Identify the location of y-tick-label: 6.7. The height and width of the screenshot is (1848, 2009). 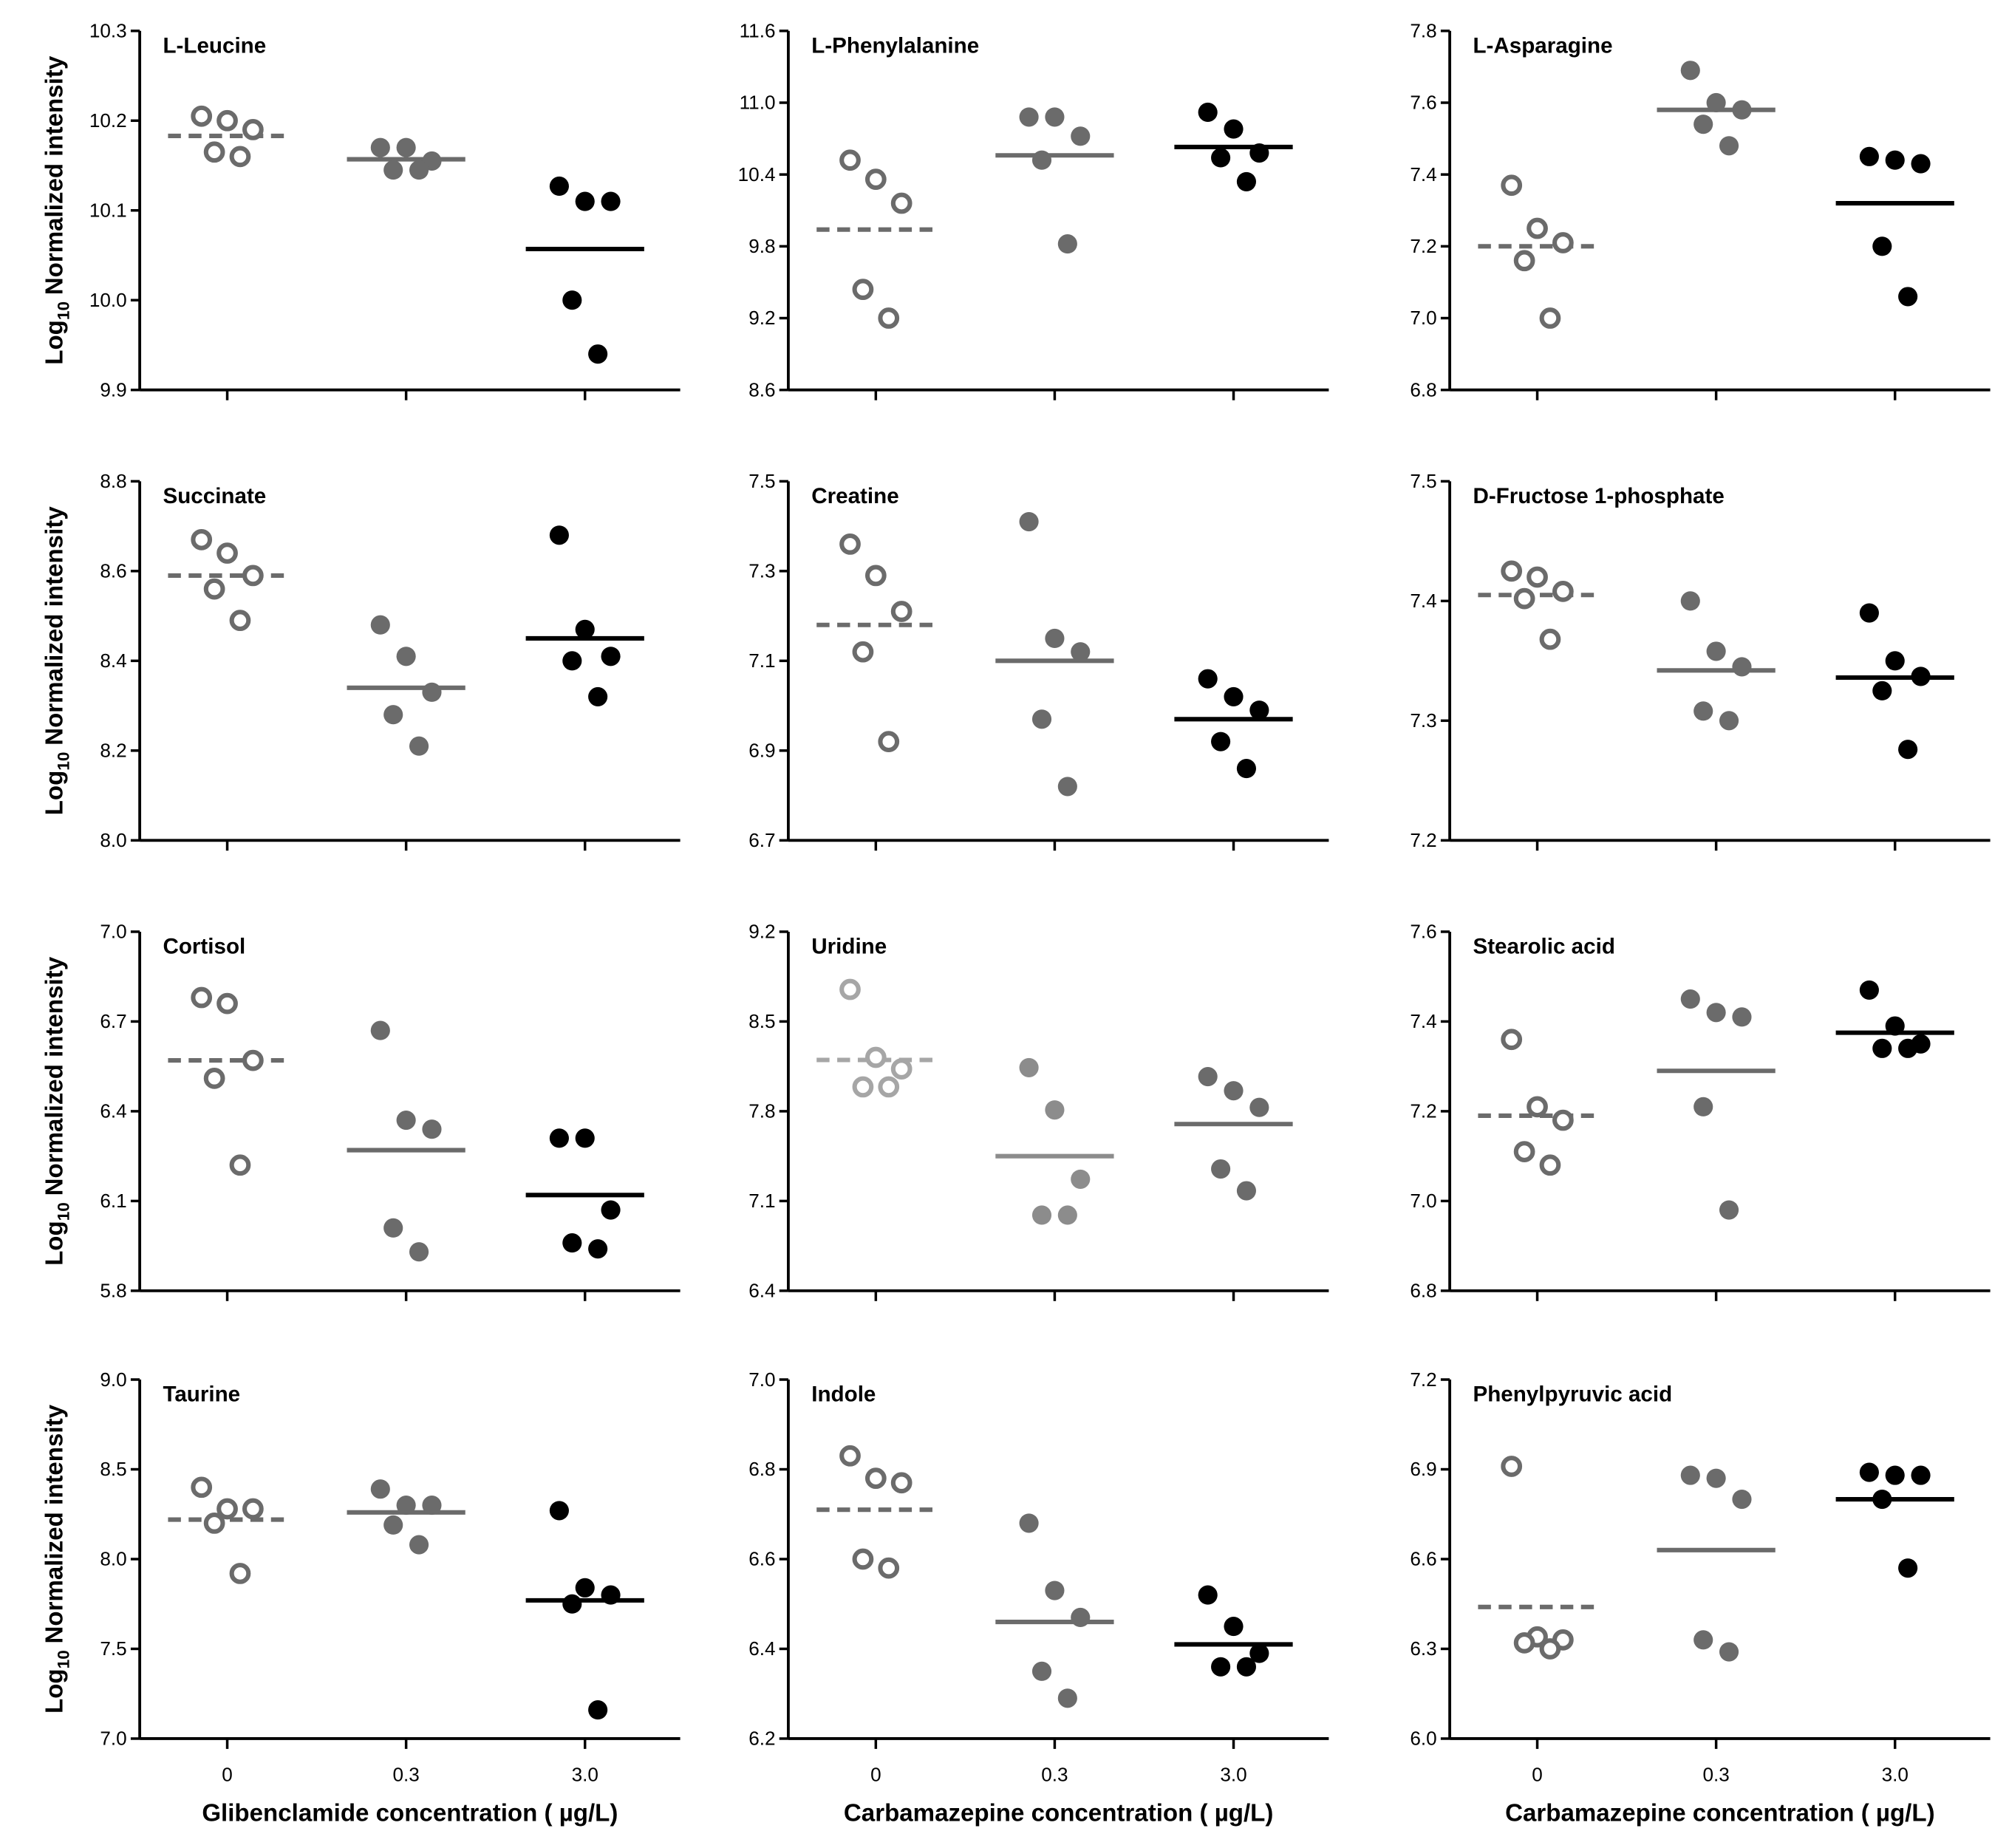
(113, 1021).